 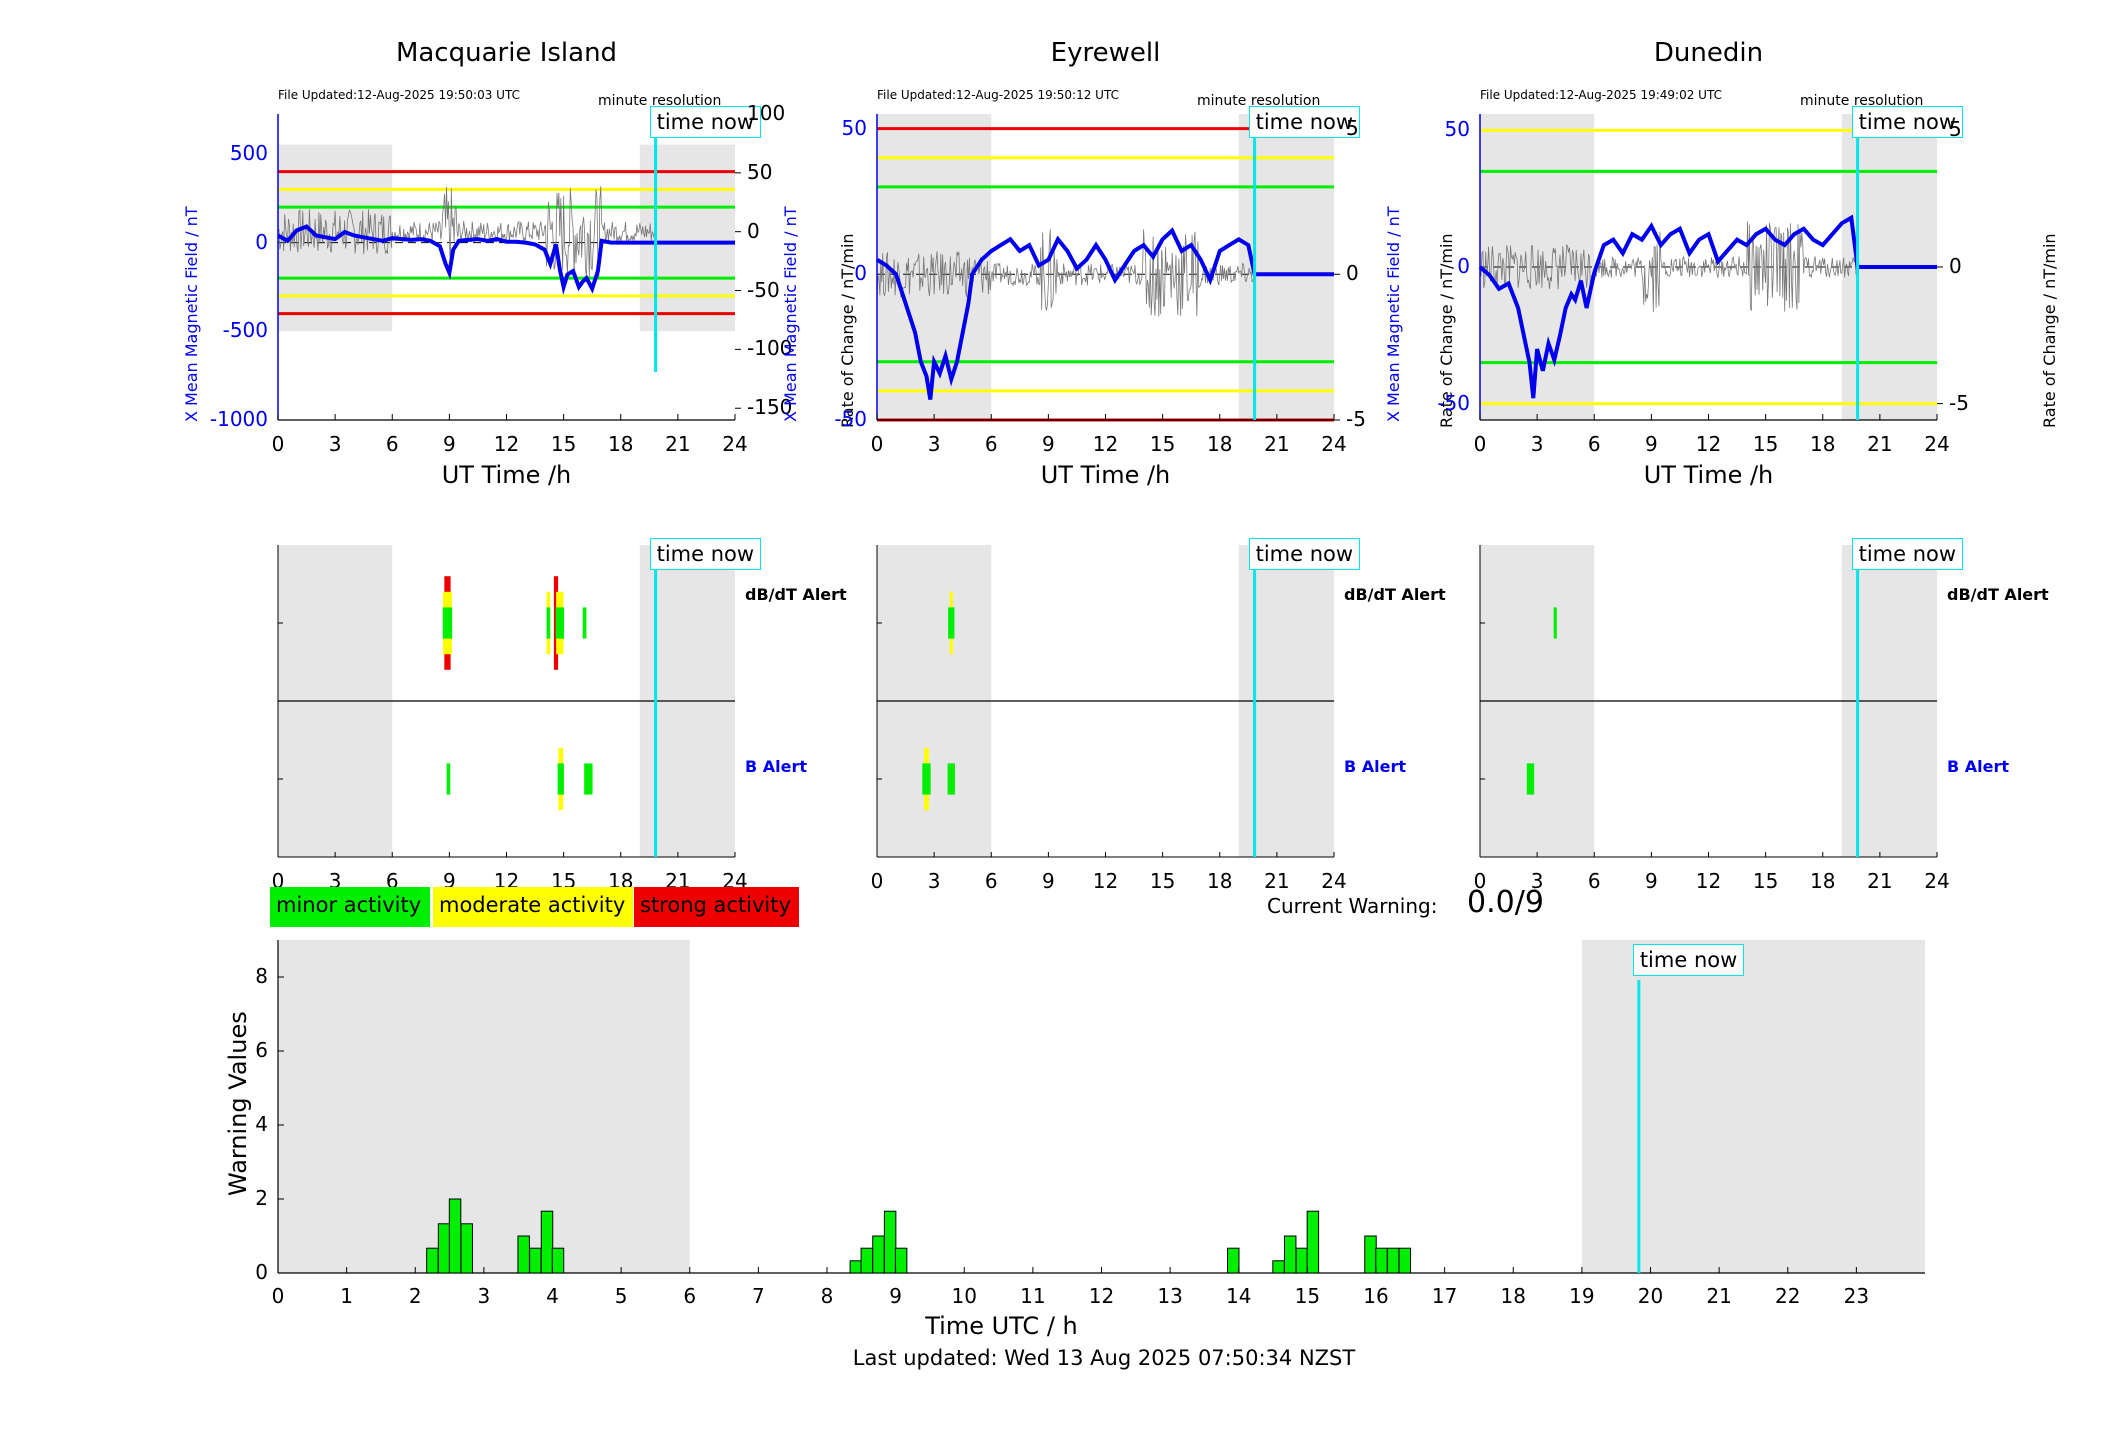 I want to click on right-tick-label: -50, so click(x=763, y=289).